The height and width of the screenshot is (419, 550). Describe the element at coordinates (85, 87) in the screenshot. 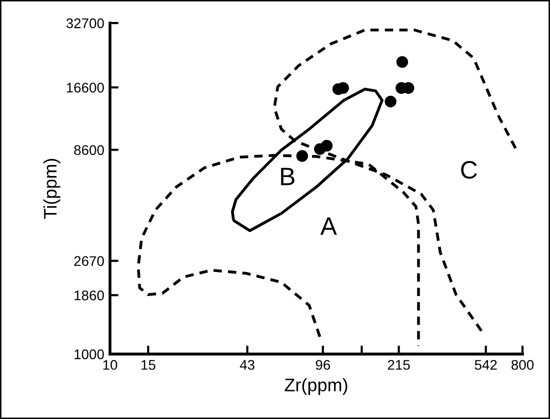

I see `y-tick-label: 16600` at that location.